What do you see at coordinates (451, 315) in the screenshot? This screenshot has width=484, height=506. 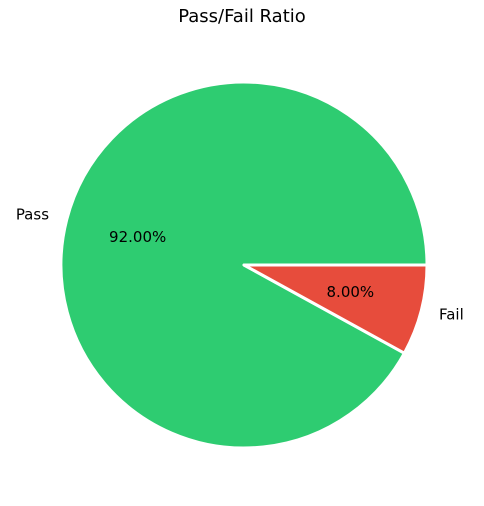 I see `slice-label-fail: Fail` at bounding box center [451, 315].